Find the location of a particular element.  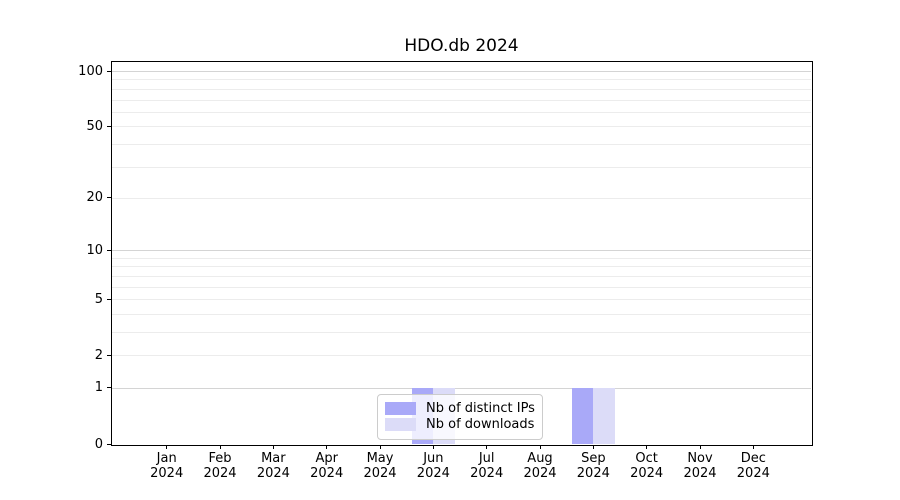

legend-swatch-downloads-icon is located at coordinates (400, 424).